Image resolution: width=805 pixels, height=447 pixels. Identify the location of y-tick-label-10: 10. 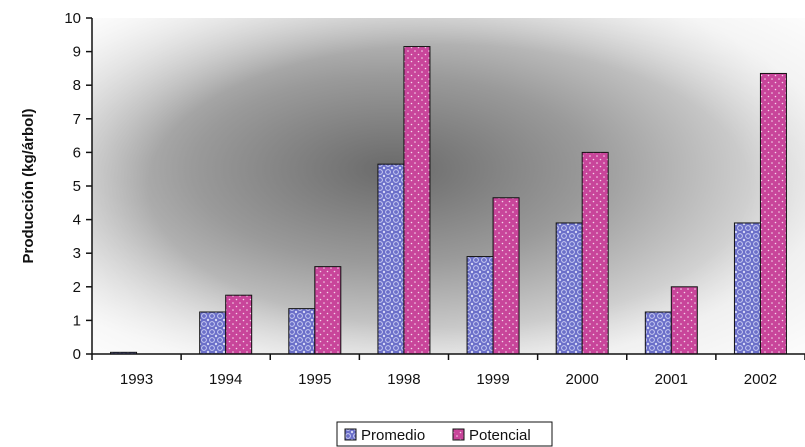
(72, 18).